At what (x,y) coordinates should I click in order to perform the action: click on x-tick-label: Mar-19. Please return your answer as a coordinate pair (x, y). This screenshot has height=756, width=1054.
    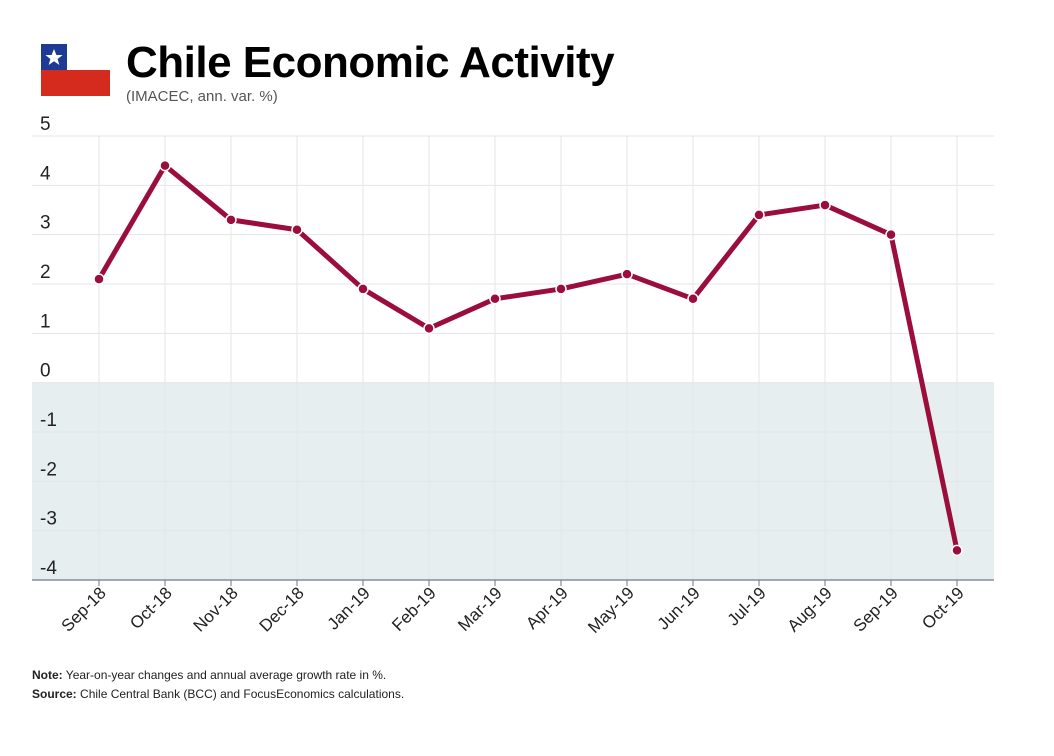
    Looking at the image, I should click on (480, 609).